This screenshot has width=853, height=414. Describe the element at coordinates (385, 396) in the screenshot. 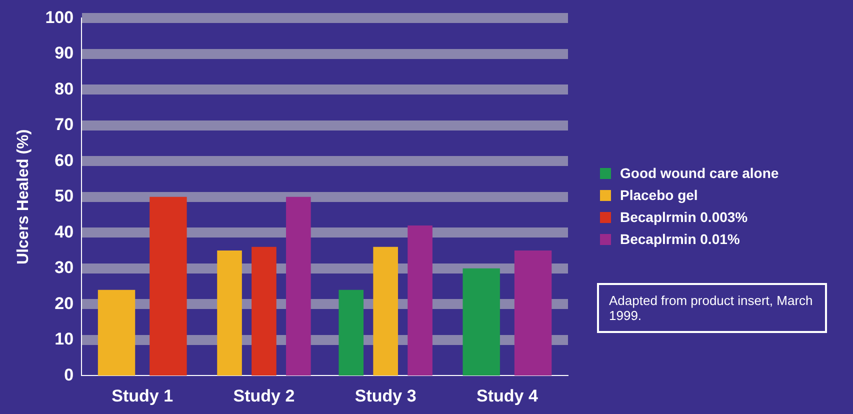

I see `x-tick-label: Study 3` at that location.